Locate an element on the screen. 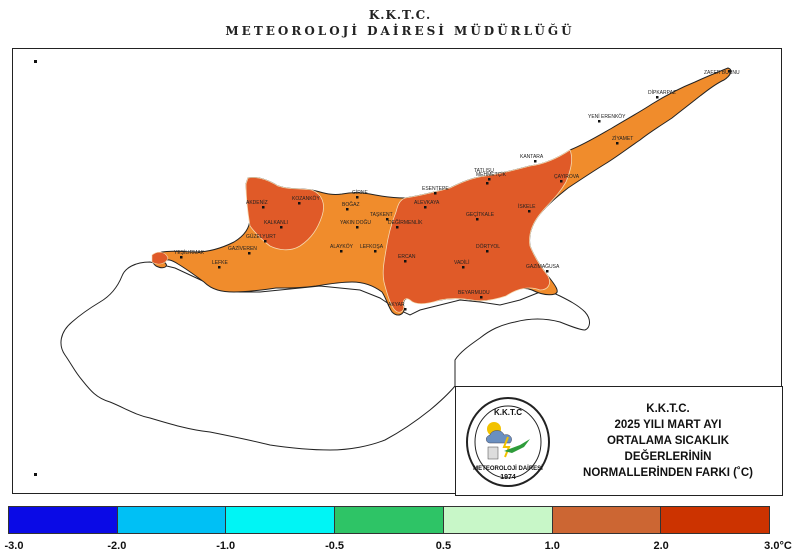 This screenshot has height=556, width=800. town-label: ESENTEPE is located at coordinates (435, 189).